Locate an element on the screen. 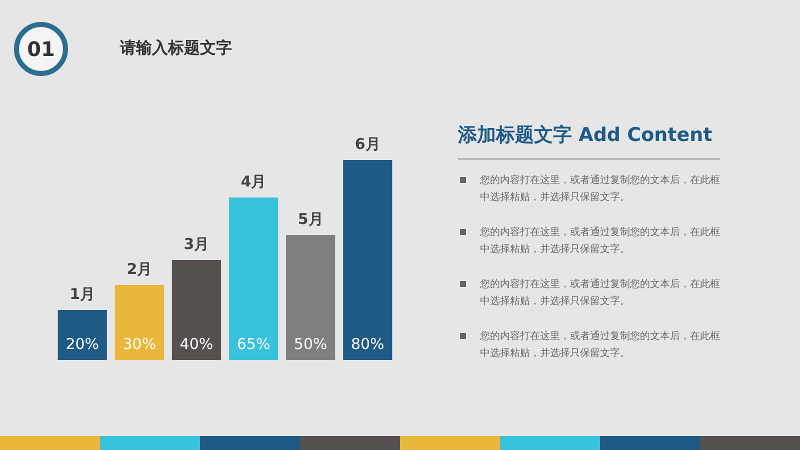  text: 01 is located at coordinates (41, 49).